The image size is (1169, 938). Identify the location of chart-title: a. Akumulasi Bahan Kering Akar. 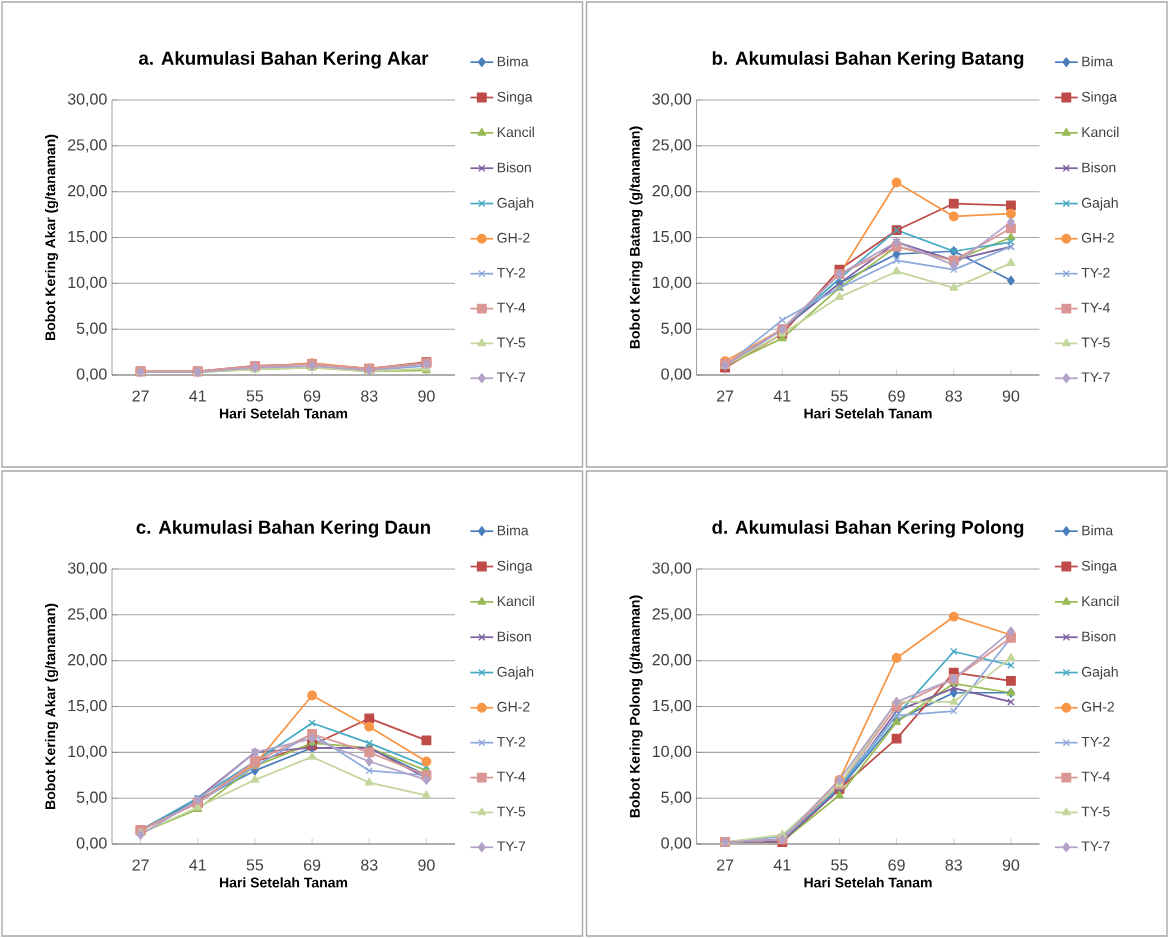
(283, 60).